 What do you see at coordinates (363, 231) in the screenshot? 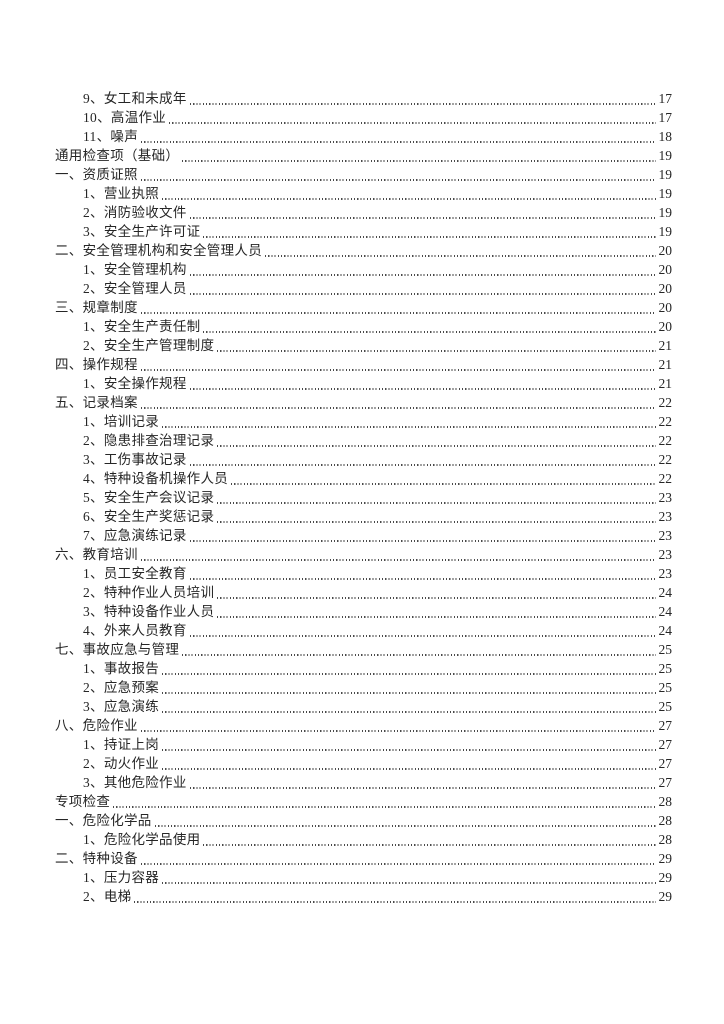
I see `toc-entry: 3、安全生产许可证 19` at bounding box center [363, 231].